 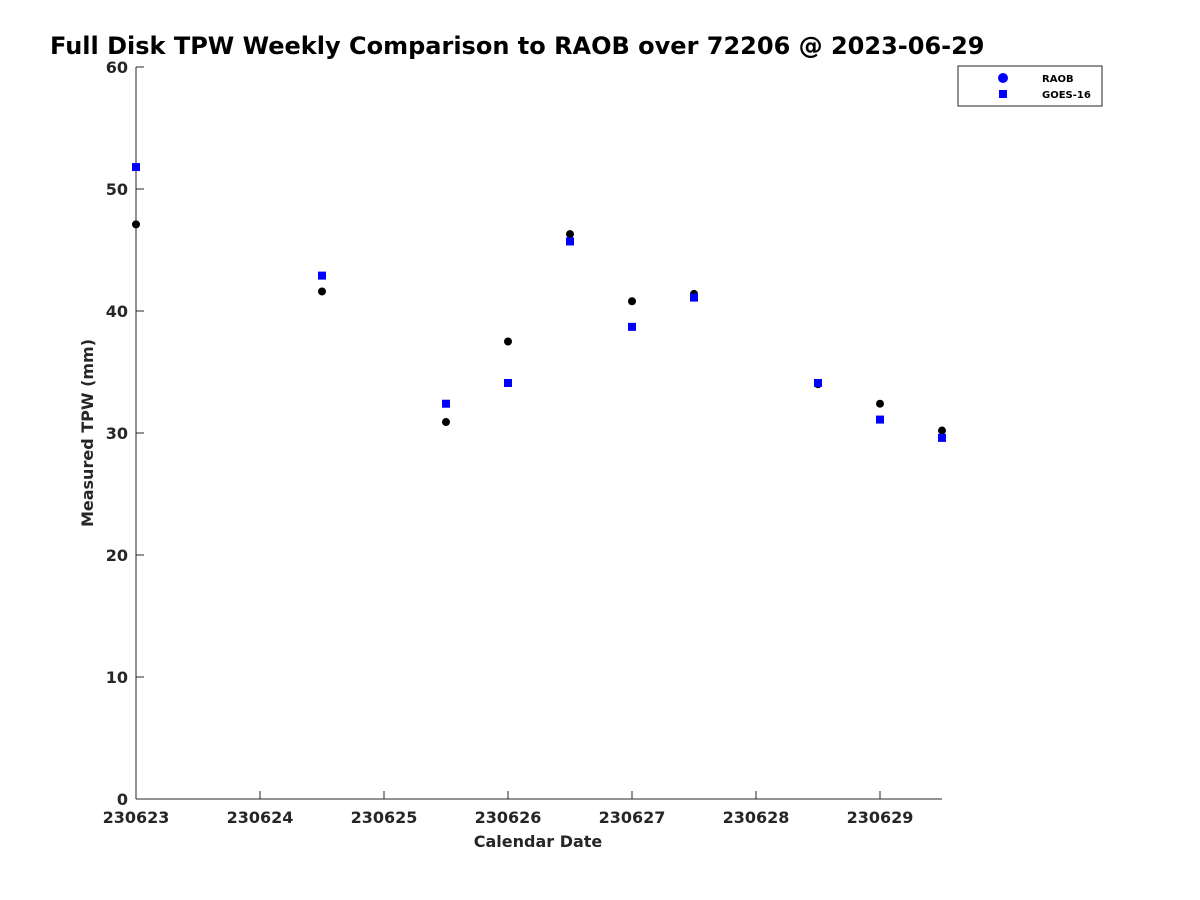 What do you see at coordinates (880, 817) in the screenshot?
I see `x-tick-label: 230629` at bounding box center [880, 817].